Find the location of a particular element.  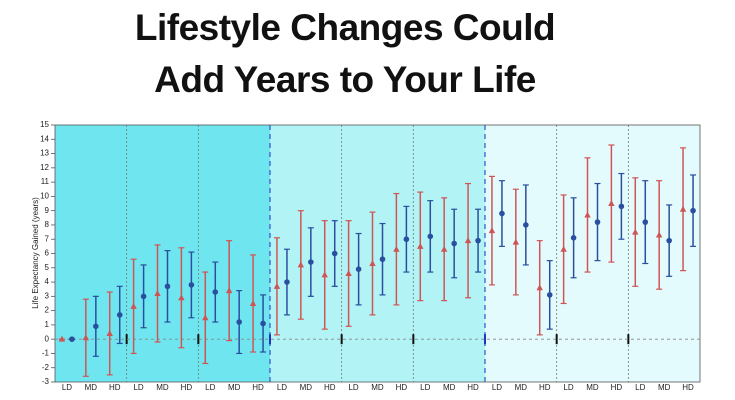

y-tick-label: 4 is located at coordinates (47, 281).